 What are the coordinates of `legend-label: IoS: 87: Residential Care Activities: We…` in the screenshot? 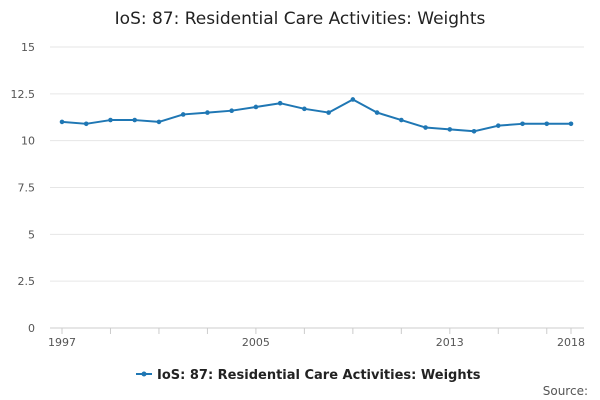 It's located at (319, 375).